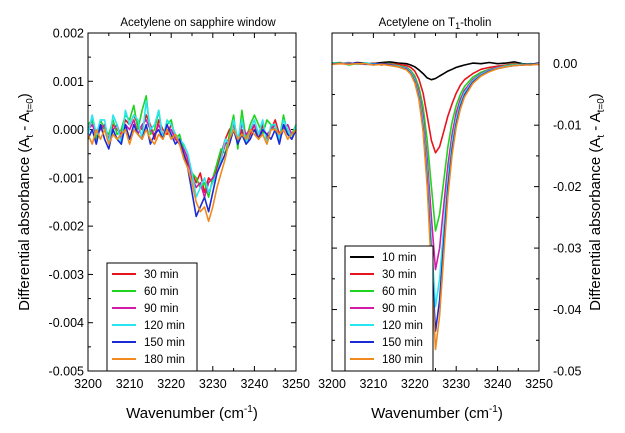 This screenshot has height=433, width=625. I want to click on y-tick-label: 0.002, so click(68, 34).